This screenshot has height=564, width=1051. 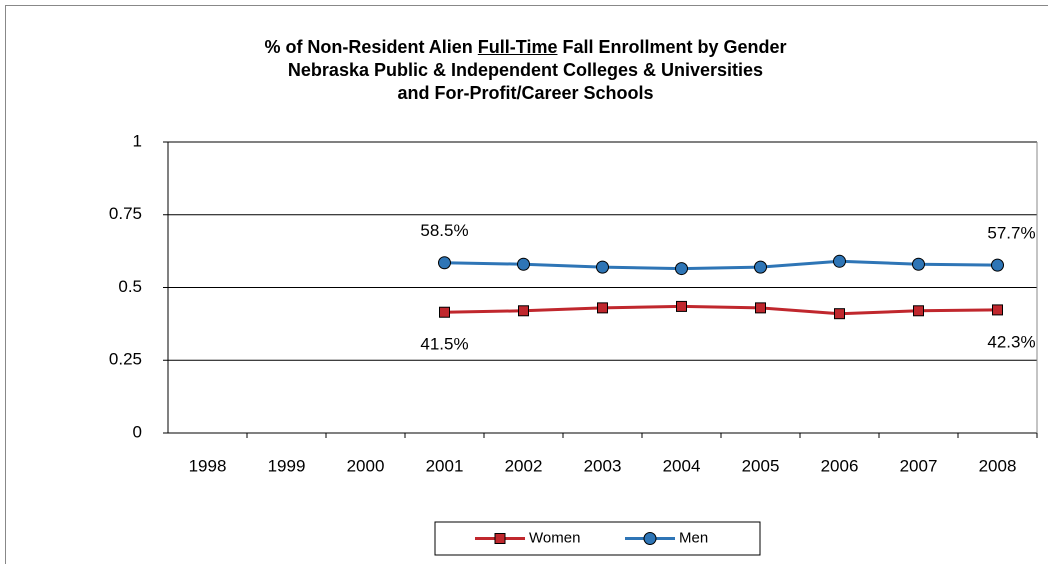 I want to click on y-tick-label: 0.75, so click(x=125, y=213).